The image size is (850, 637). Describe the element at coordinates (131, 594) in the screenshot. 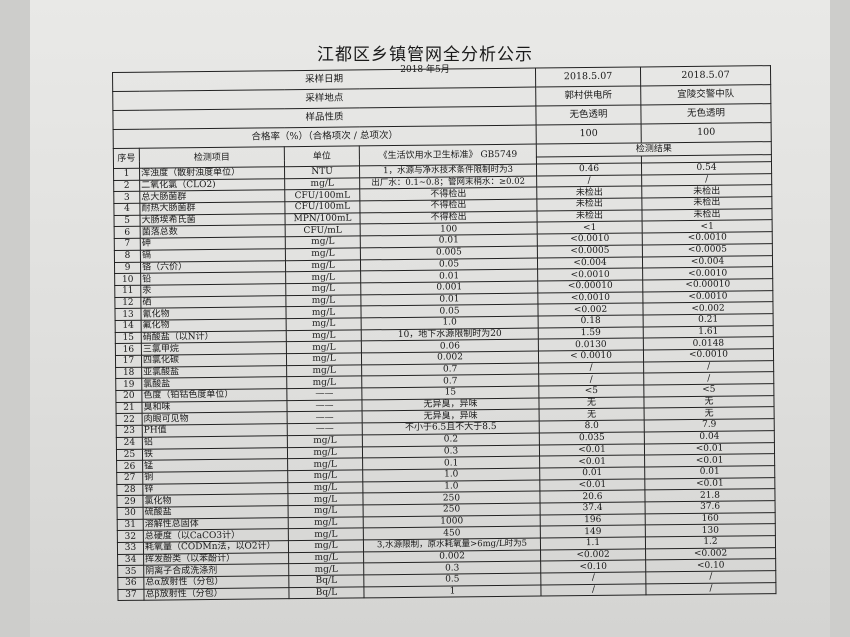

I see `row-number: 37` at that location.